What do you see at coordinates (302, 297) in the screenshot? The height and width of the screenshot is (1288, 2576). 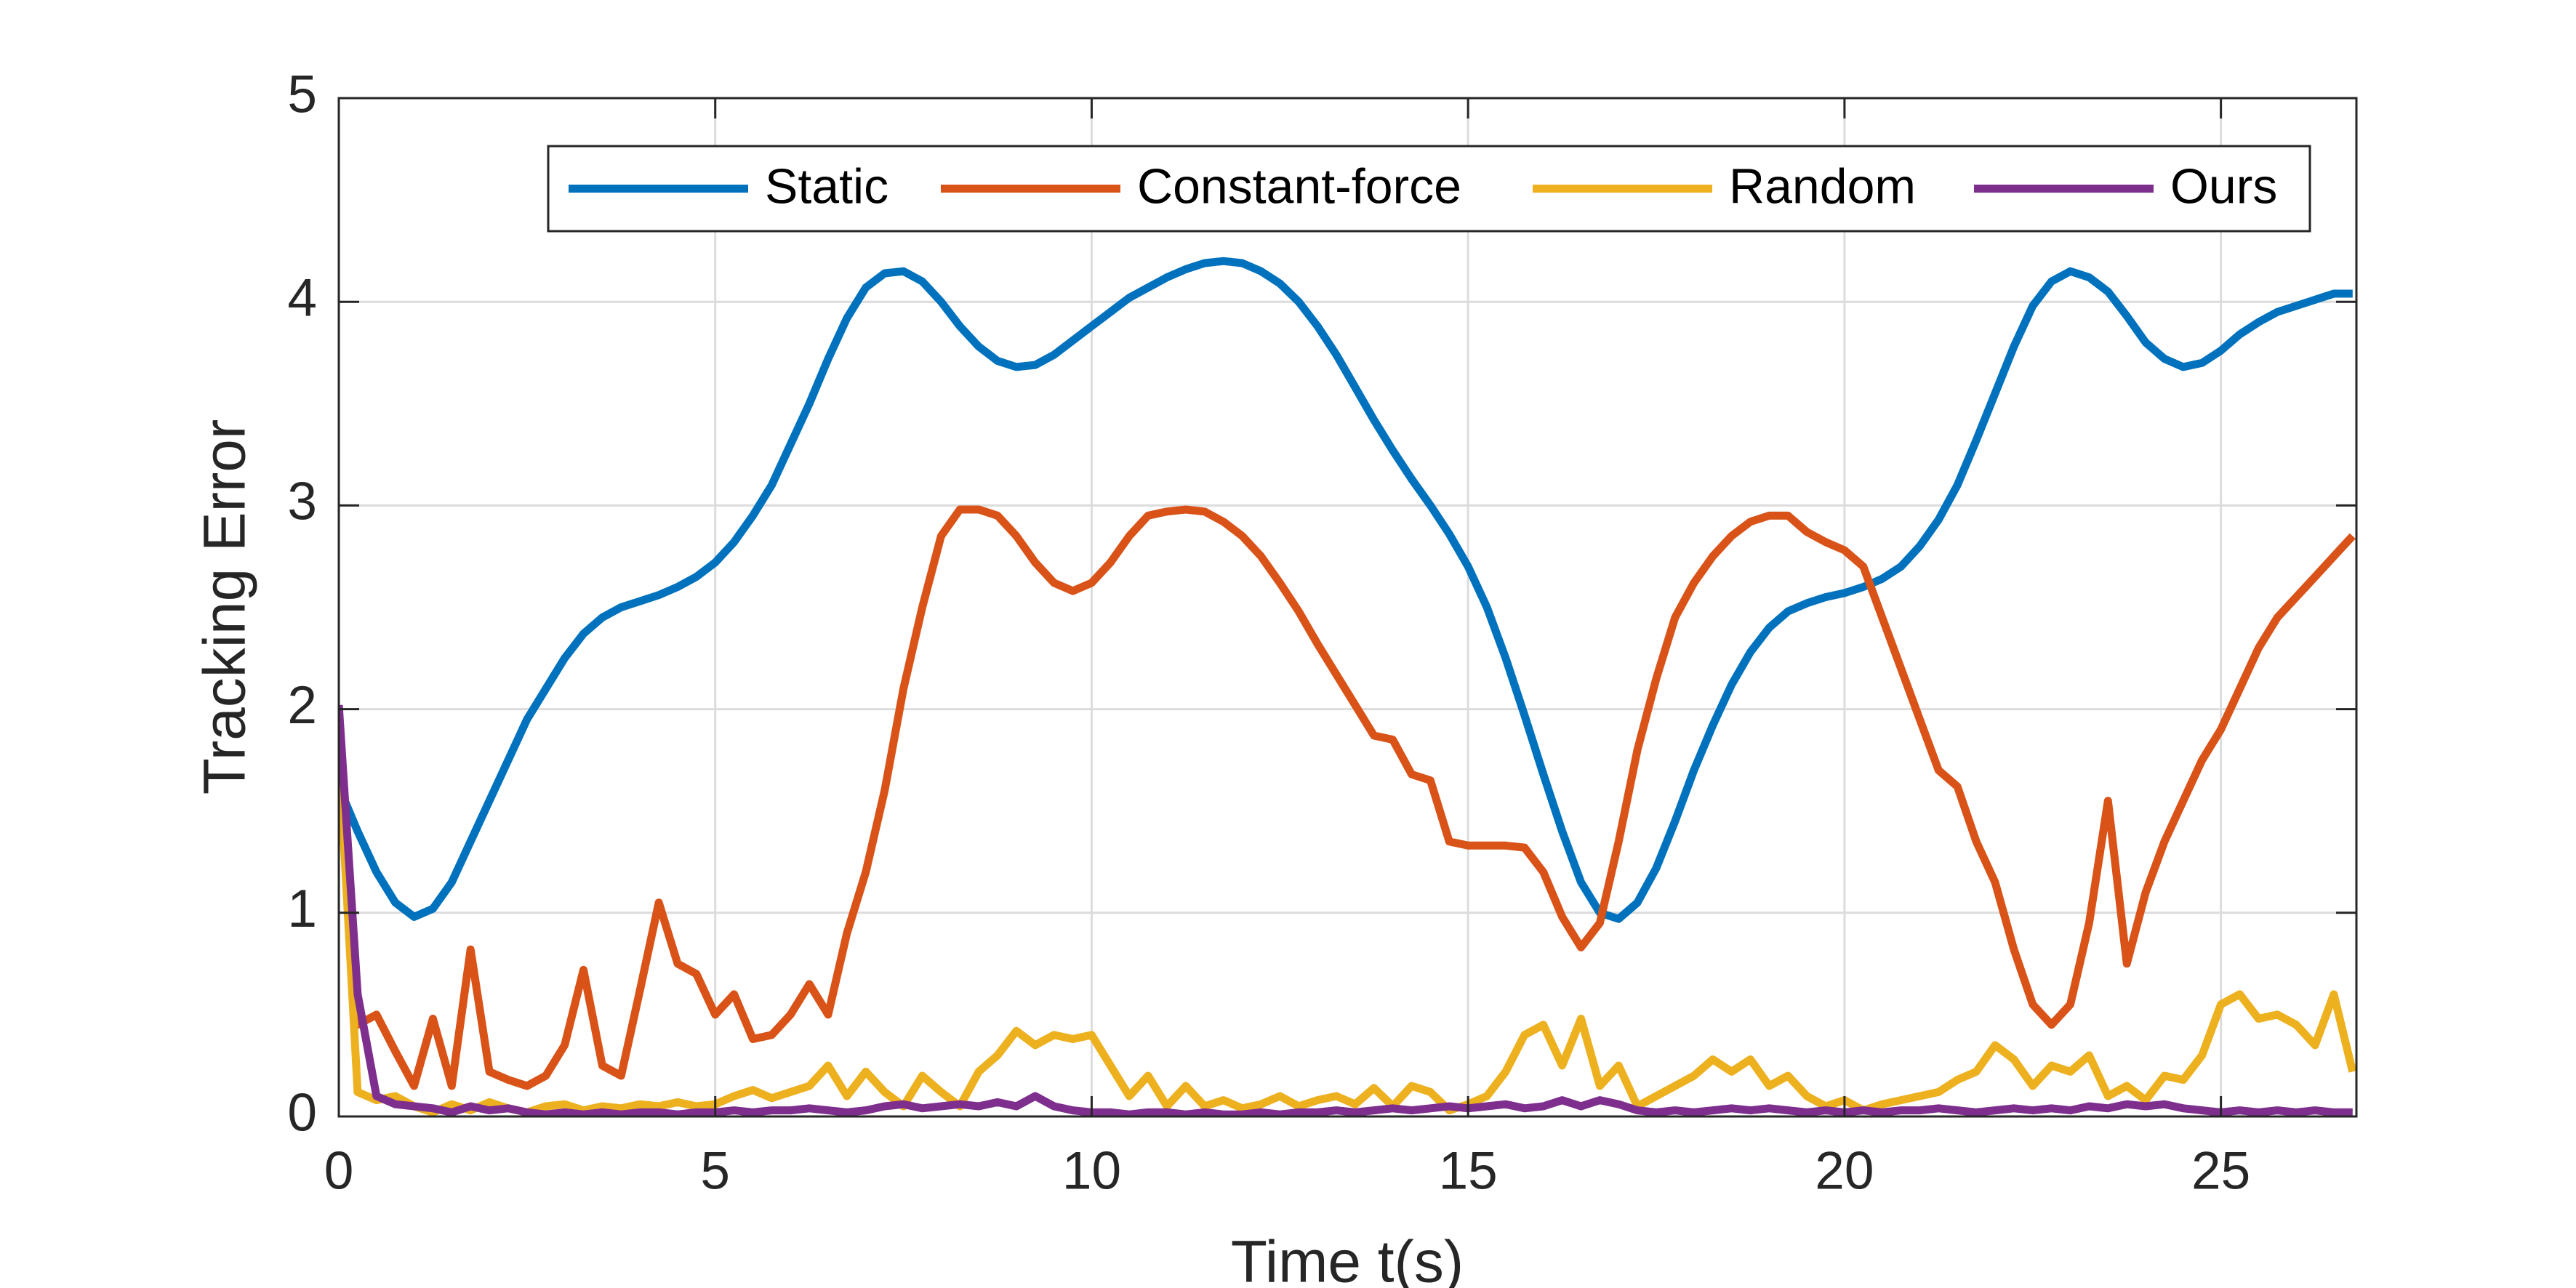 I see `y-tick-label: 4` at bounding box center [302, 297].